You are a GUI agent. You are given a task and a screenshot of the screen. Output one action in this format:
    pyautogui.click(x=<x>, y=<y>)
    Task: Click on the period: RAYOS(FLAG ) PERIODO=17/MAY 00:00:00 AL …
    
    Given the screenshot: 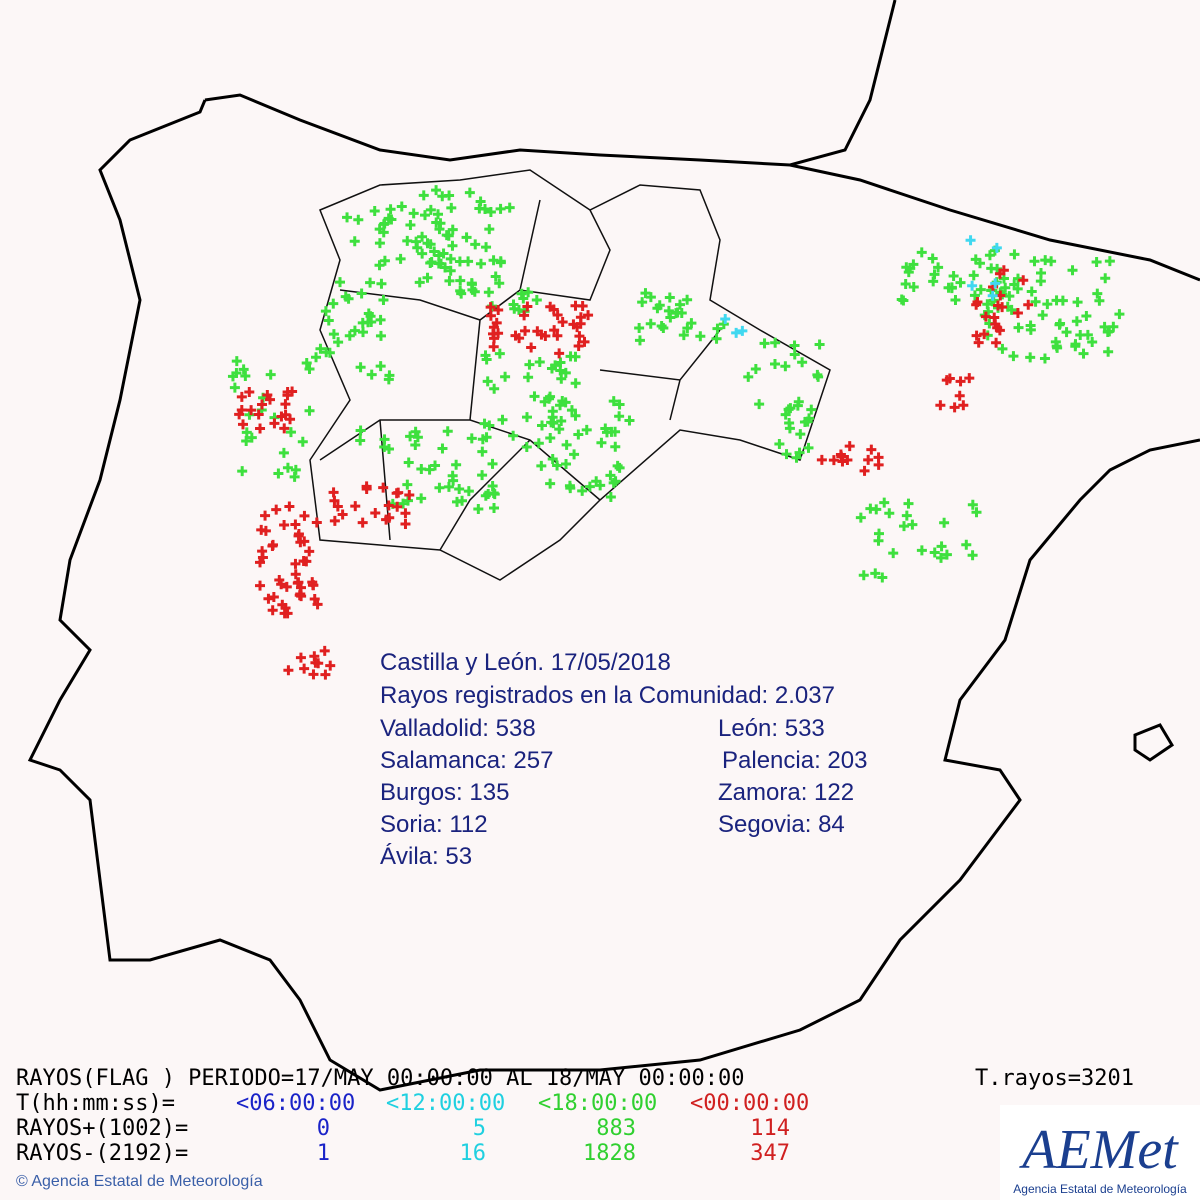 What is the action you would take?
    pyautogui.click(x=380, y=1078)
    